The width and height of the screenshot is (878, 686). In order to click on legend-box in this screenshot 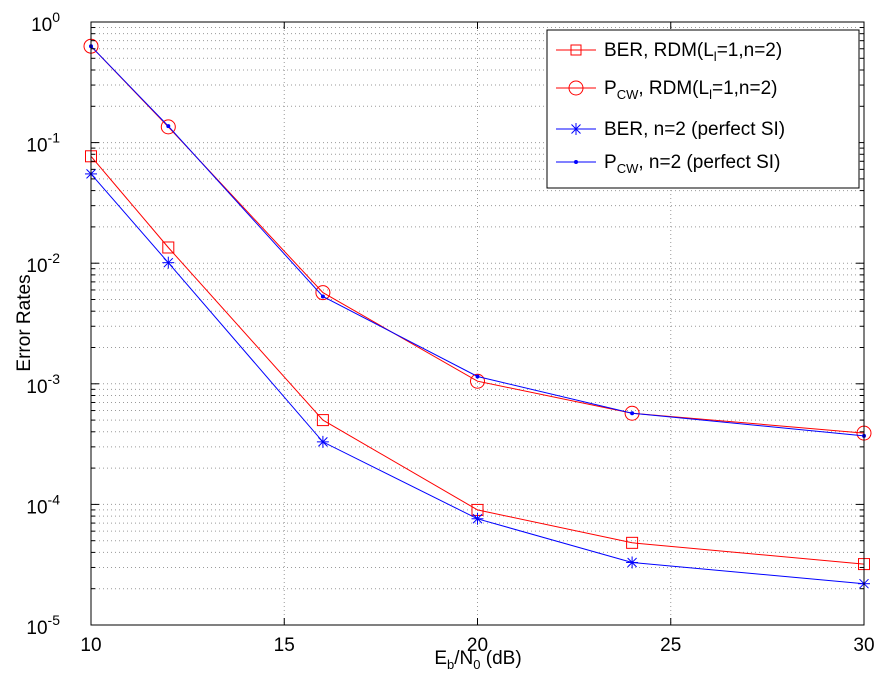, I will do `click(703, 109)`.